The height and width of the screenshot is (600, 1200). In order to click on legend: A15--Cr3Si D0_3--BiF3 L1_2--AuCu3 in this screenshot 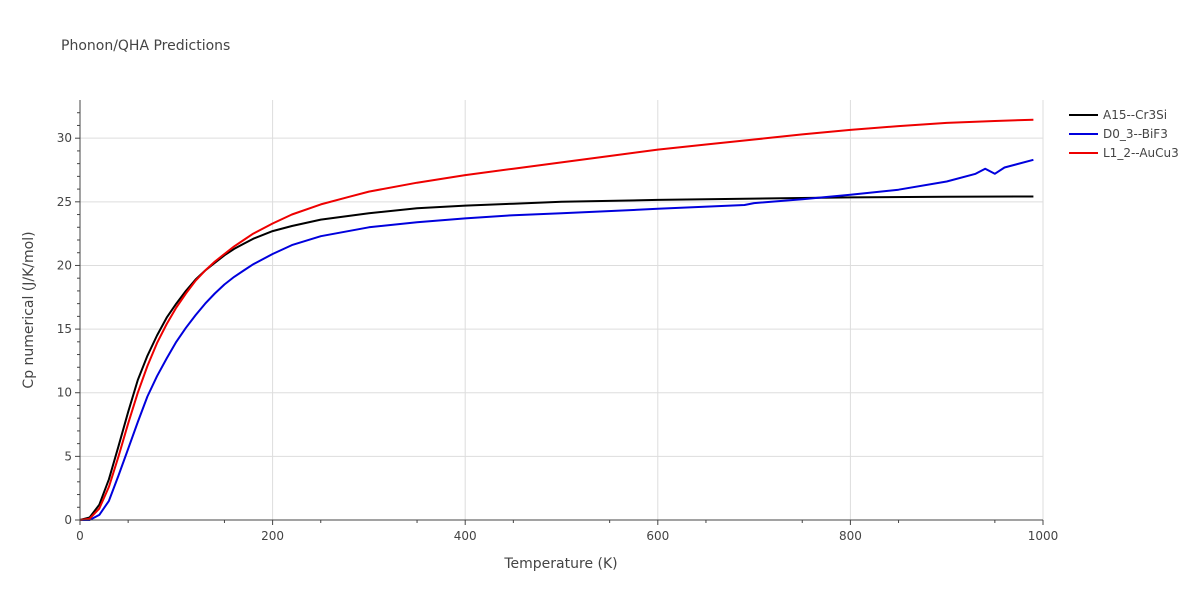, I will do `click(1124, 134)`.